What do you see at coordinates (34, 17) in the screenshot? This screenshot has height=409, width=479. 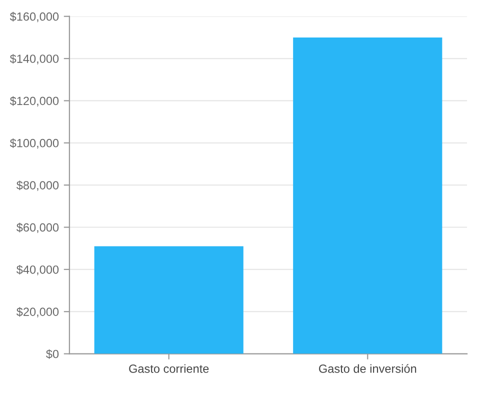 I see `y-tick-label: $160,000` at bounding box center [34, 17].